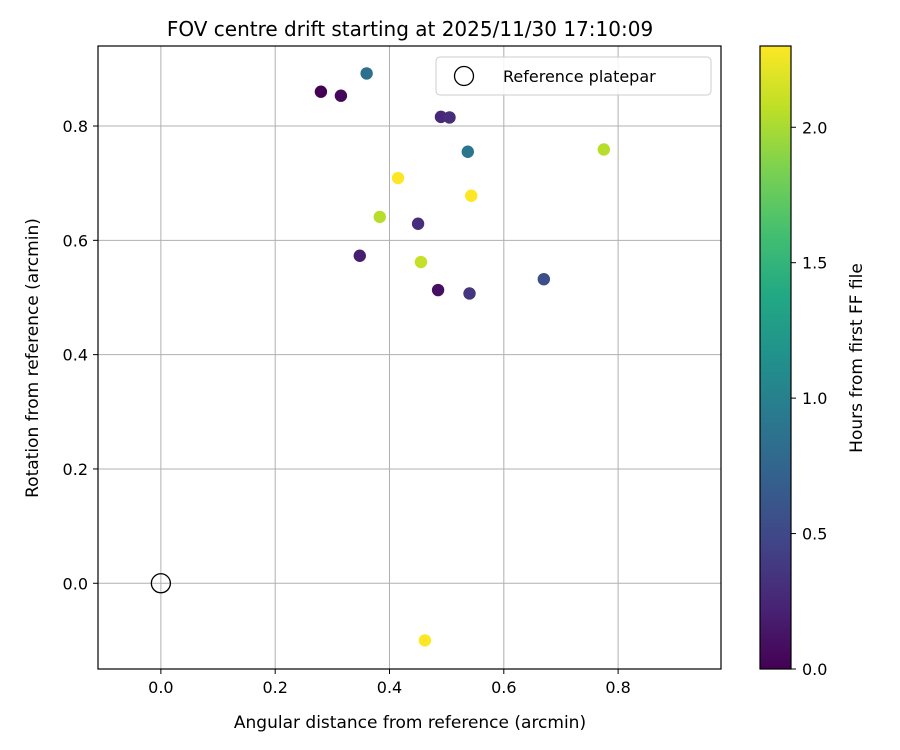 This screenshot has height=750, width=900. What do you see at coordinates (503, 687) in the screenshot?
I see `x-tick-label: 0.6` at bounding box center [503, 687].